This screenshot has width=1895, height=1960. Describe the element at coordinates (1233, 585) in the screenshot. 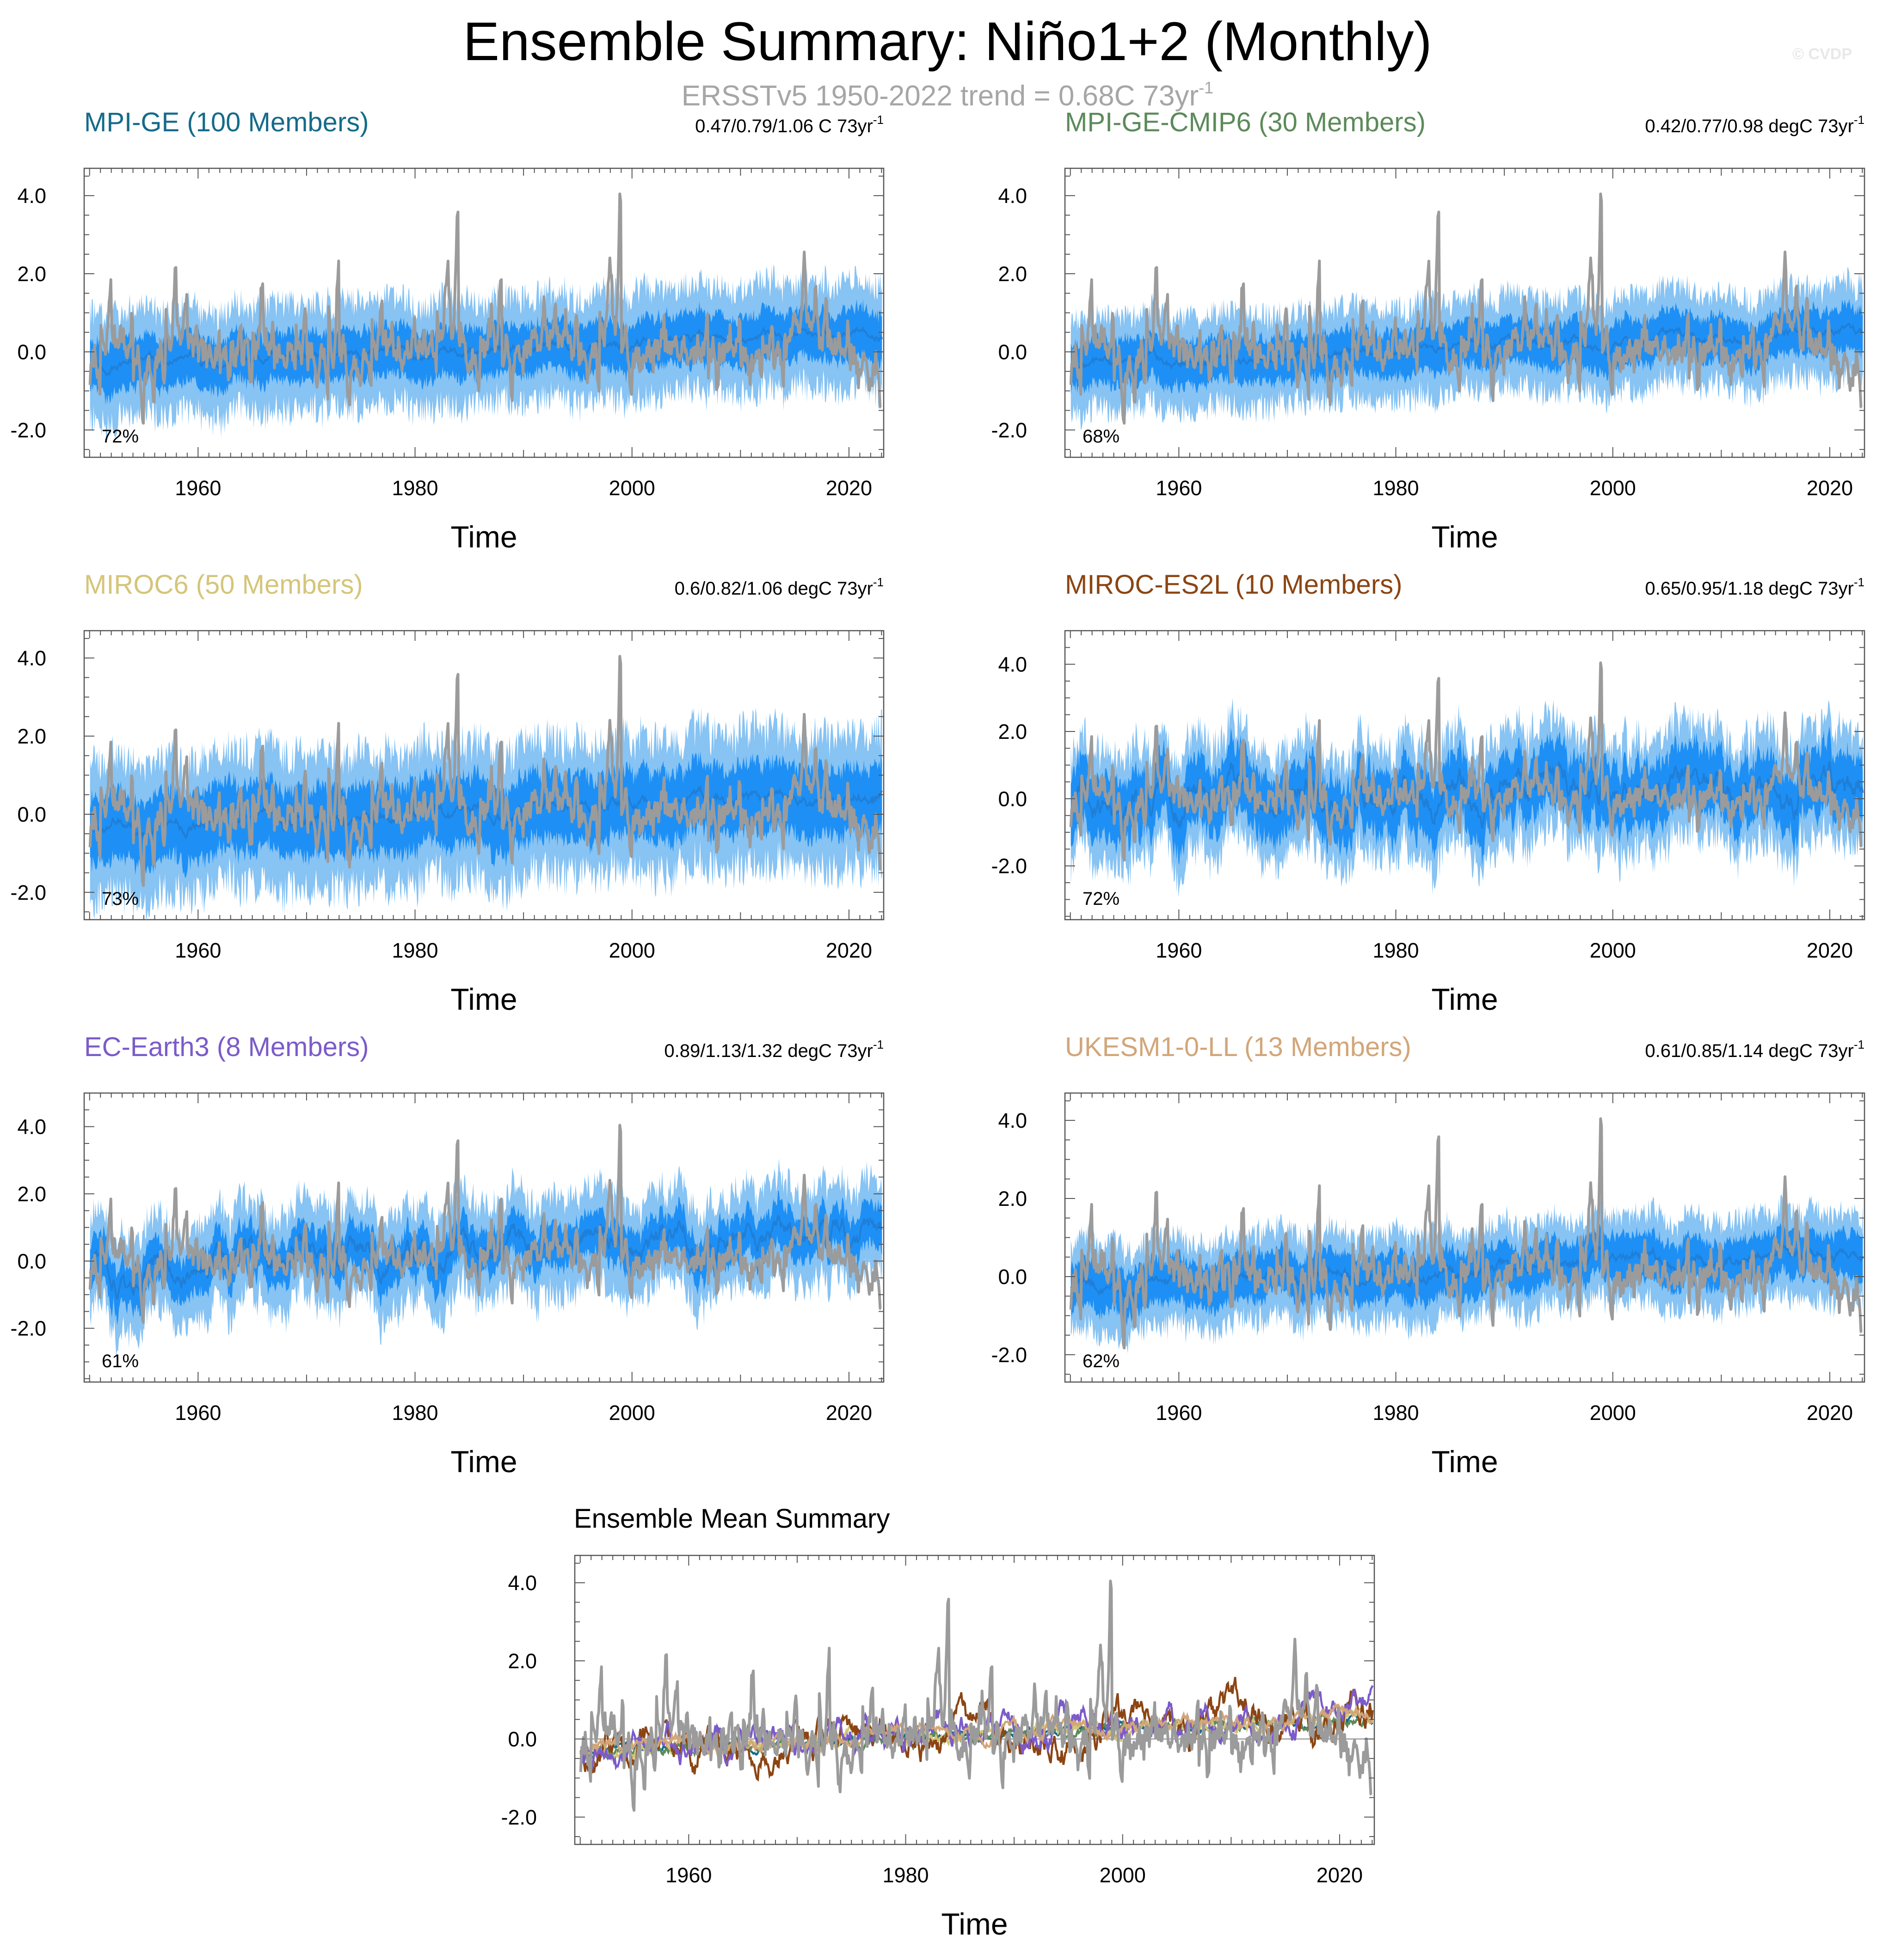

I see `panel-title: MIROC-ES2L (10 Members)` at that location.